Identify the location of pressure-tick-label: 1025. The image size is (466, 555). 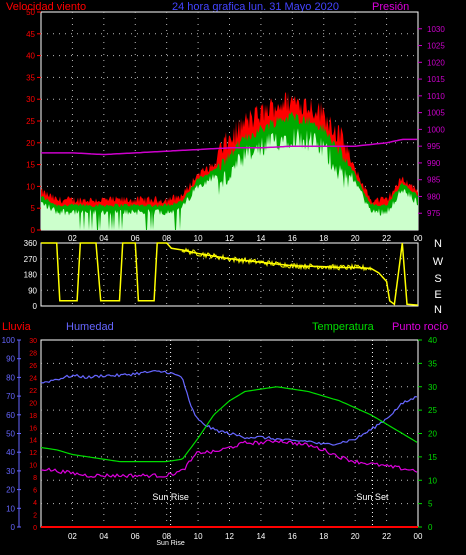
(436, 46).